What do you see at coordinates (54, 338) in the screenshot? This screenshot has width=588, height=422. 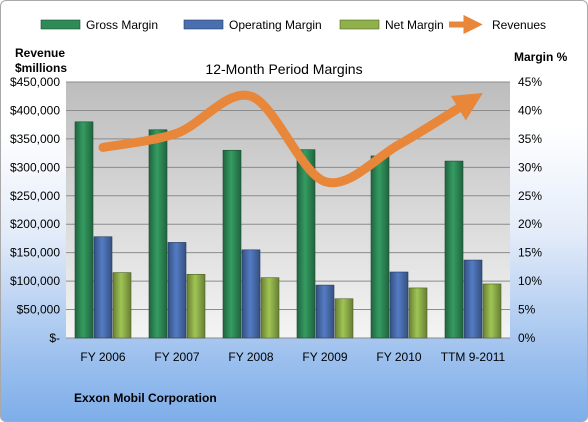 I see `y-left-tick-label: $-` at bounding box center [54, 338].